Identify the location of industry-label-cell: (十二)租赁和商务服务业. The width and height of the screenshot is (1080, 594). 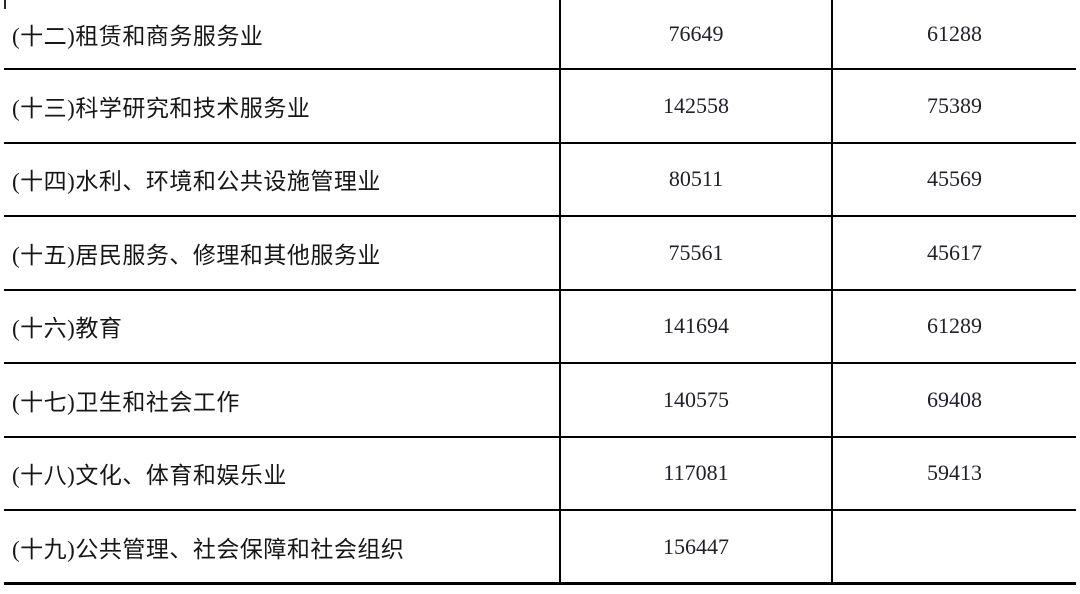
(282, 35).